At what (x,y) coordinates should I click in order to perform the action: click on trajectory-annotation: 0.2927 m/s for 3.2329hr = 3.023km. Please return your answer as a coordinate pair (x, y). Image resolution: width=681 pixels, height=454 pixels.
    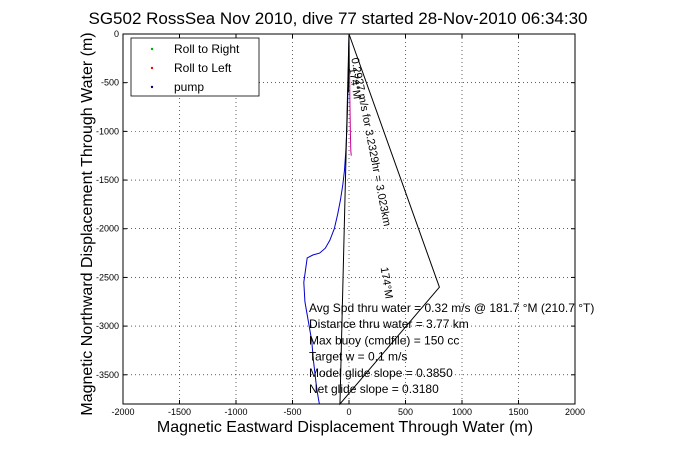
    Looking at the image, I should click on (370, 142).